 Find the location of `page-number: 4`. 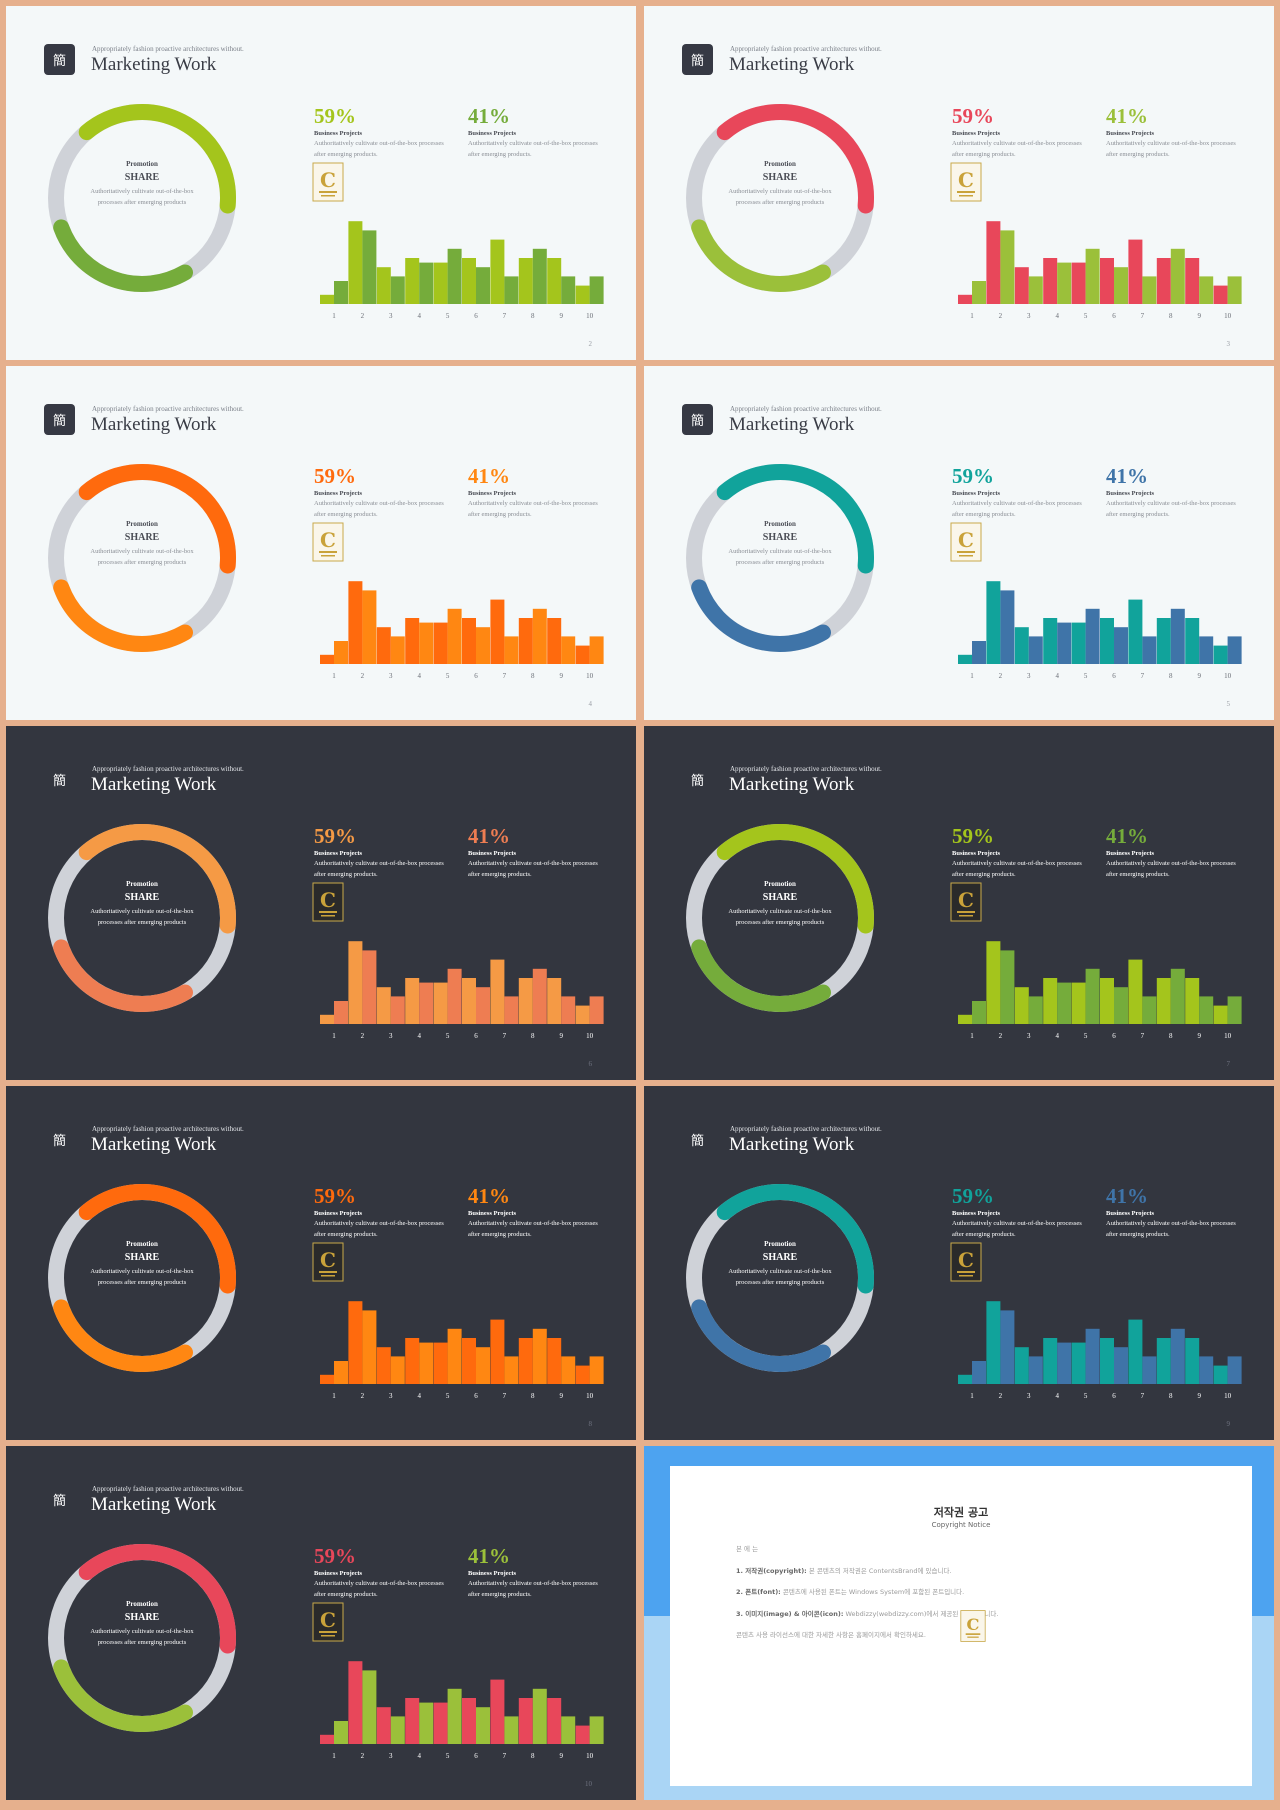

page-number: 4 is located at coordinates (590, 704).